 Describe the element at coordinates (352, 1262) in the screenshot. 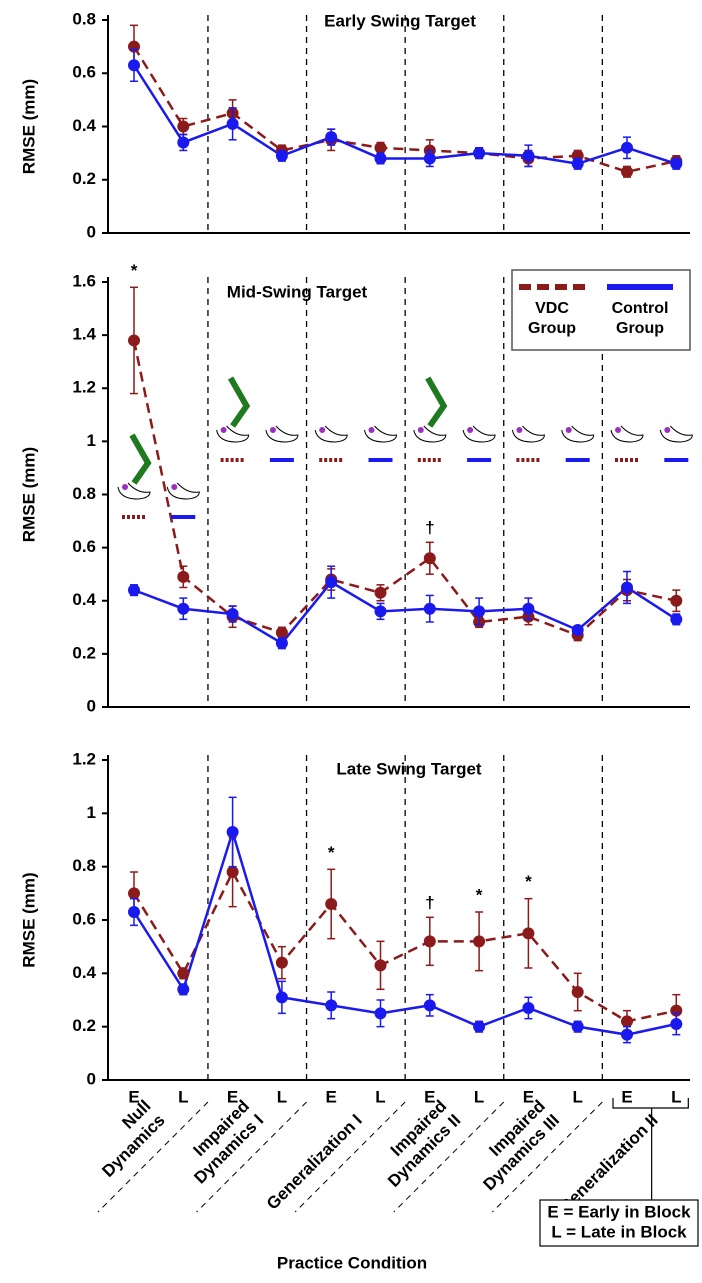

I see `x-axis-label: Practice Condition` at that location.